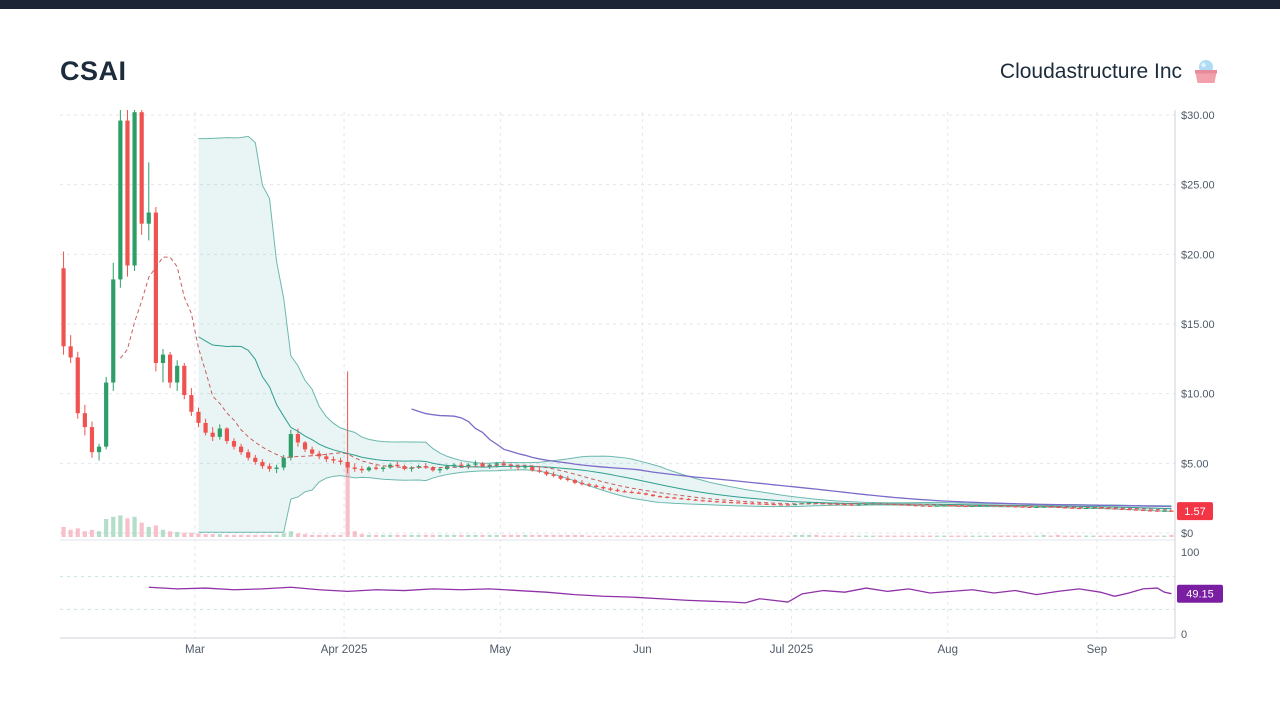  What do you see at coordinates (1097, 650) in the screenshot?
I see `svg-text: Sep` at bounding box center [1097, 650].